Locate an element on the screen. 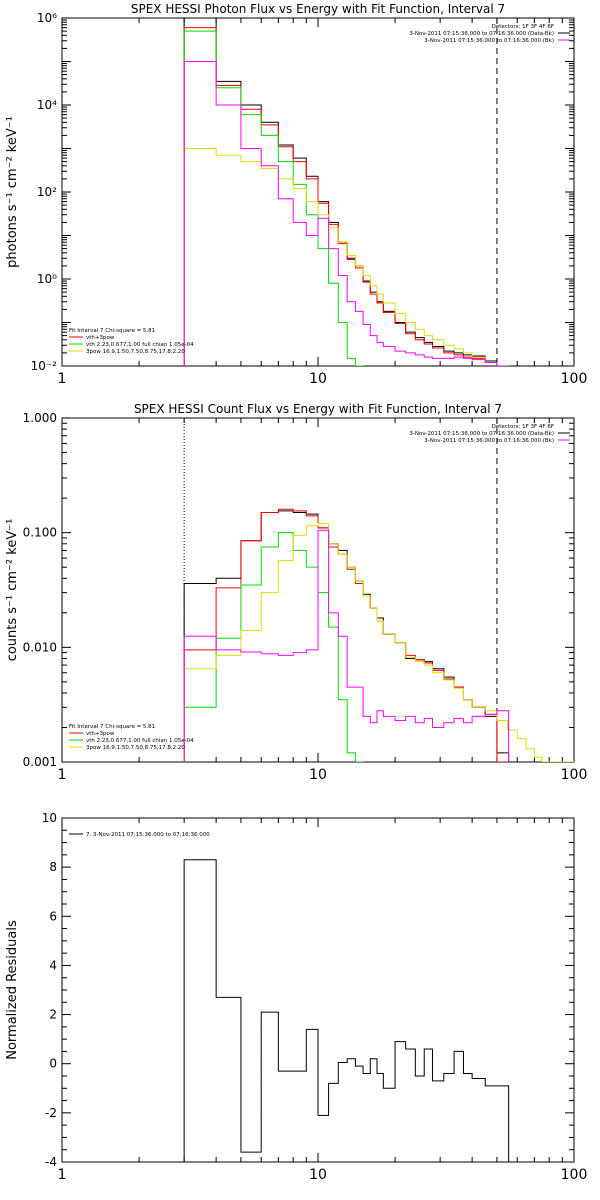  y-tick-label: 6 is located at coordinates (53, 916).